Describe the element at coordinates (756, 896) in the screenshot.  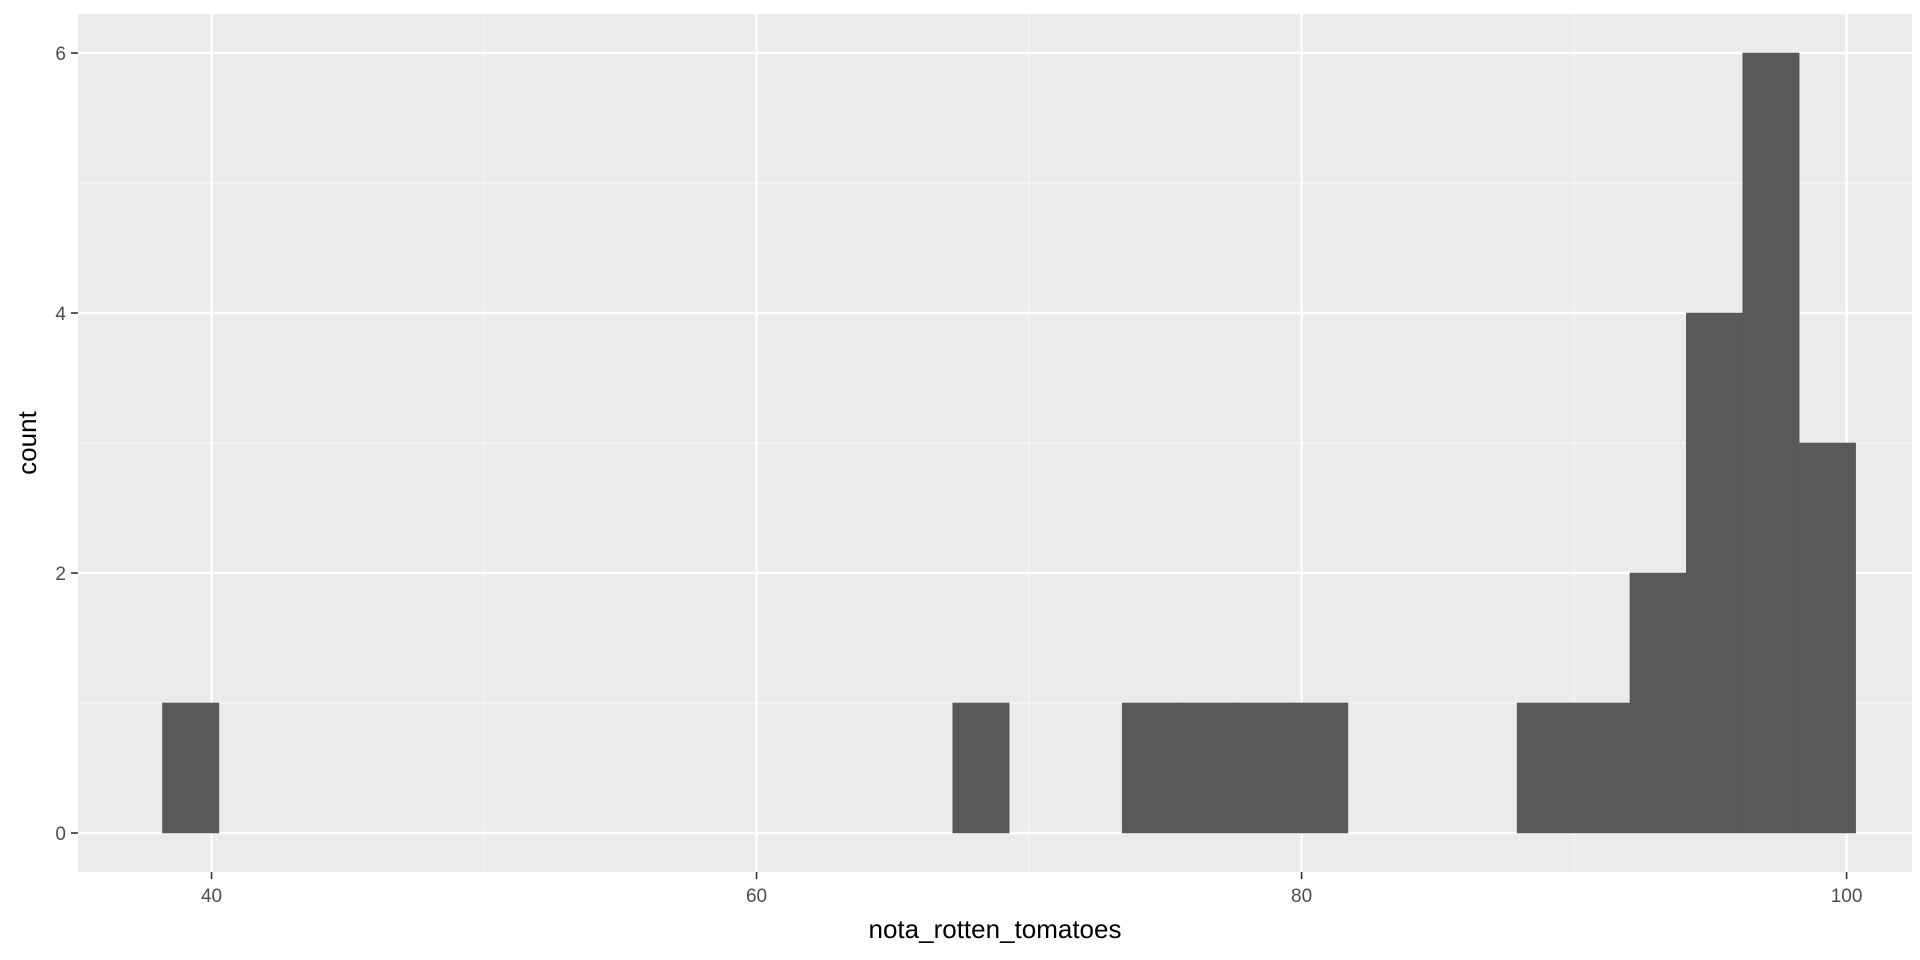
I see `x-tick-label: 60` at that location.